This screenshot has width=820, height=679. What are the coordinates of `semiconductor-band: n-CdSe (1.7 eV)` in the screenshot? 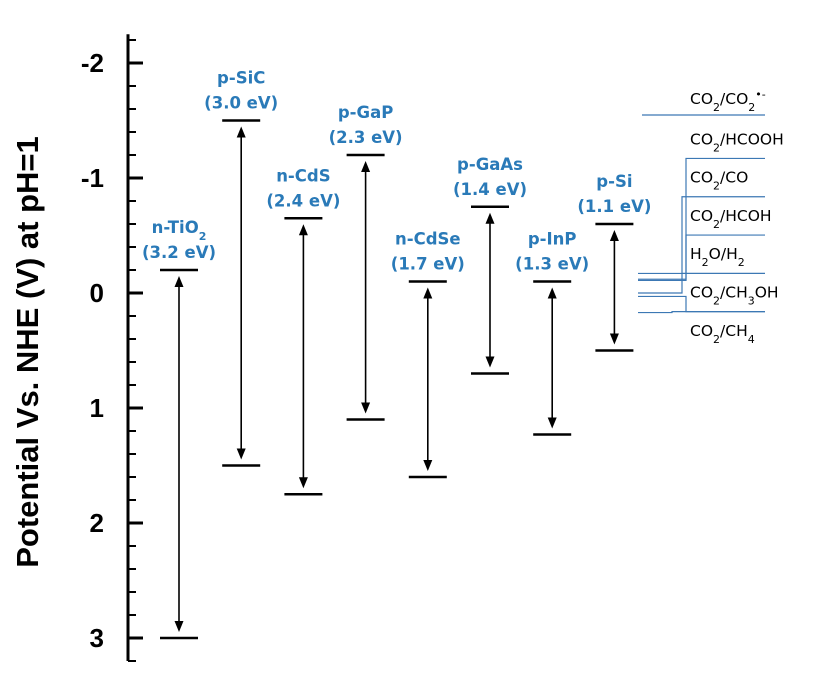 It's located at (428, 354).